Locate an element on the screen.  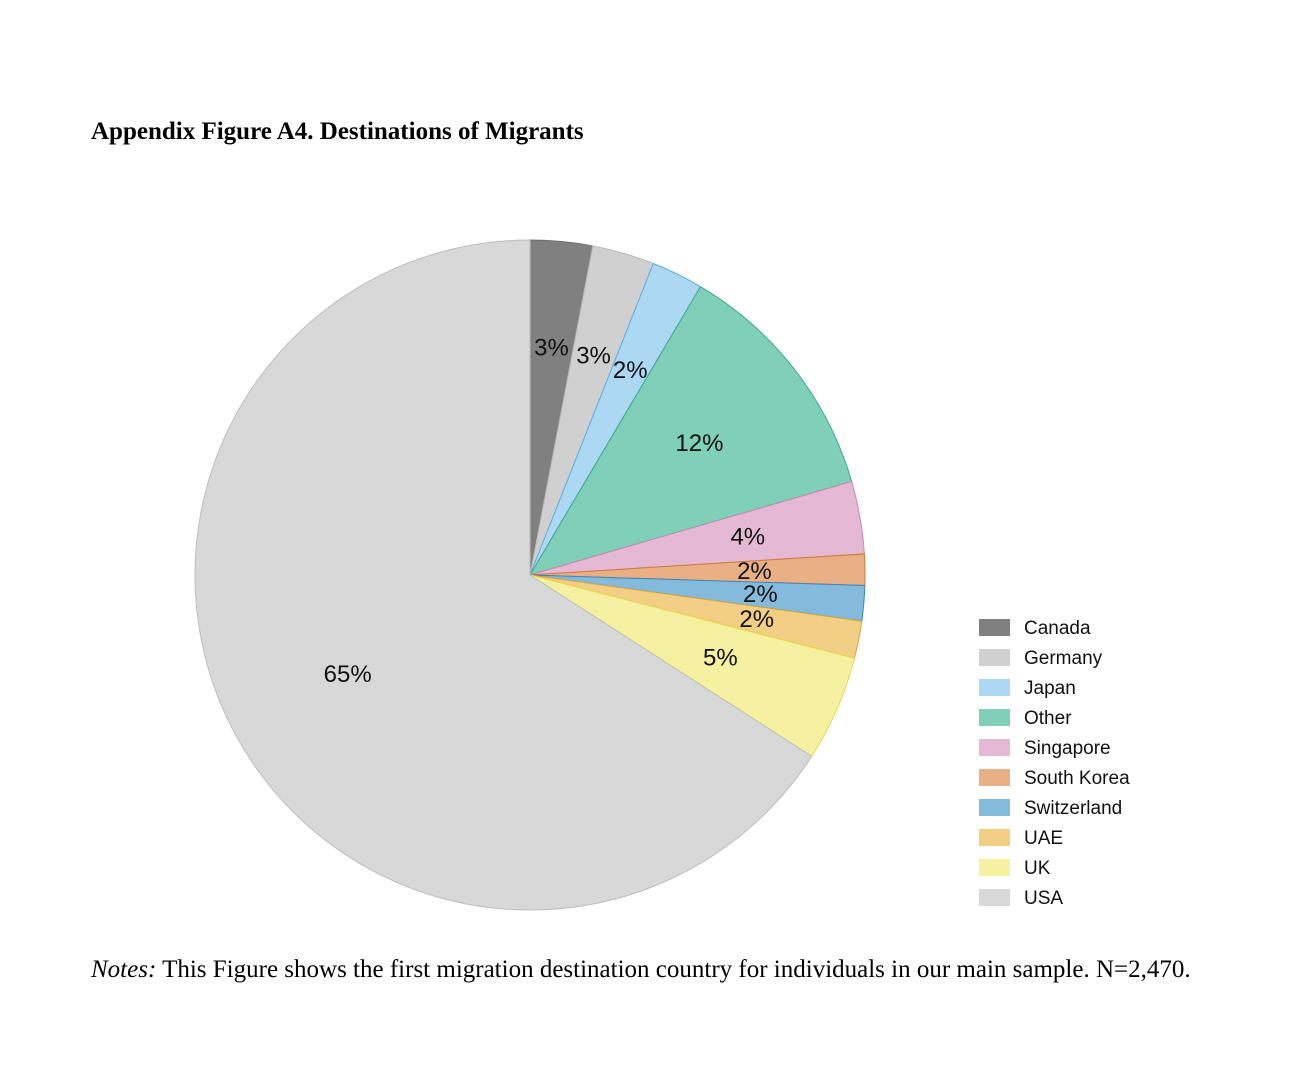
legend-label-other: Other is located at coordinates (1048, 718).